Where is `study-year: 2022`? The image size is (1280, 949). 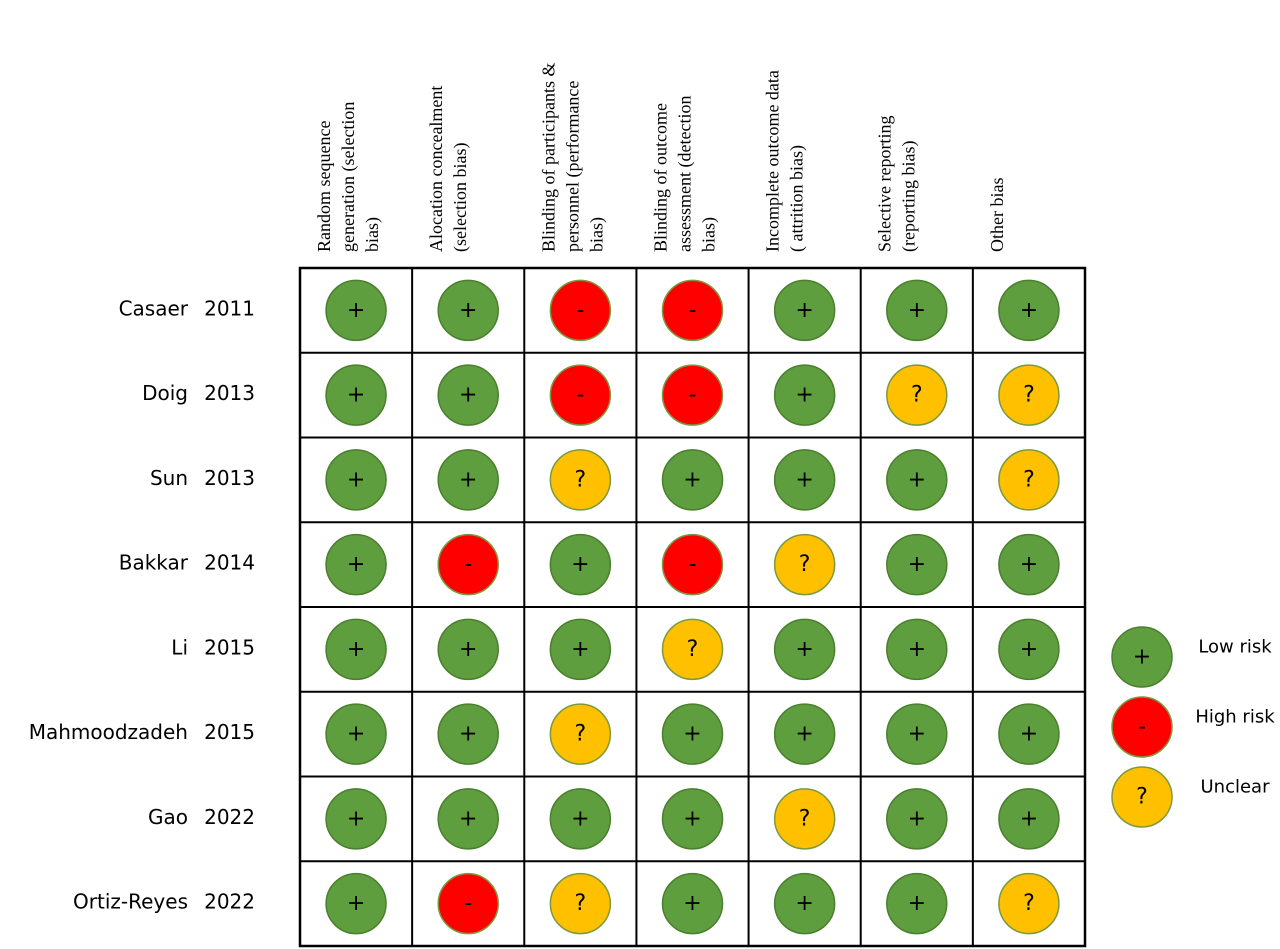
study-year: 2022 is located at coordinates (229, 902).